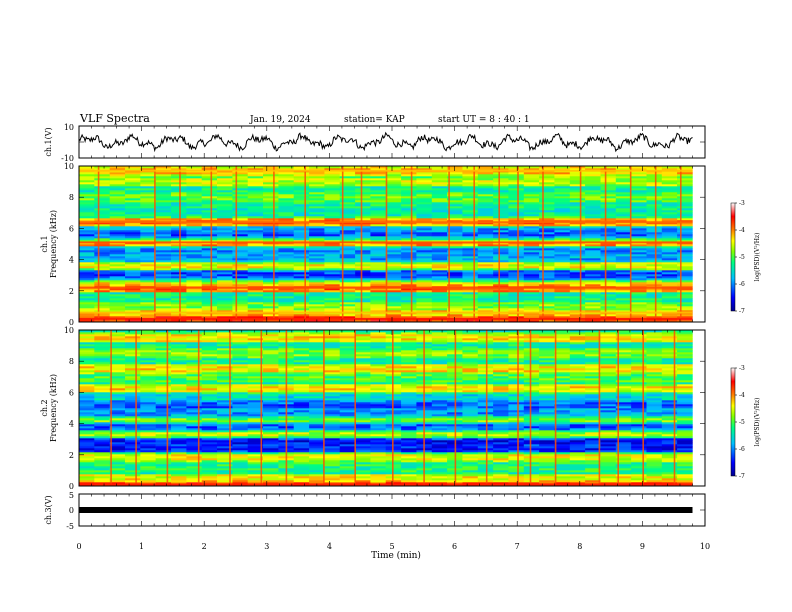 Image resolution: width=792 pixels, height=612 pixels. I want to click on spectrogram-ytick-label: 10, so click(69, 166).